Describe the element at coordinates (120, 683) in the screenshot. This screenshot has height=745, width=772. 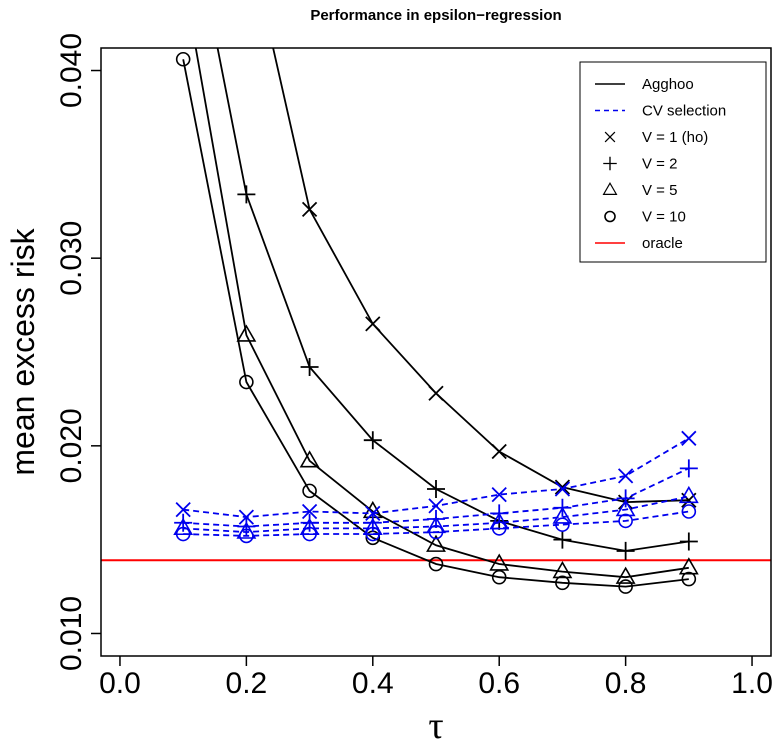
I see `x-tick-label: 0.0` at that location.